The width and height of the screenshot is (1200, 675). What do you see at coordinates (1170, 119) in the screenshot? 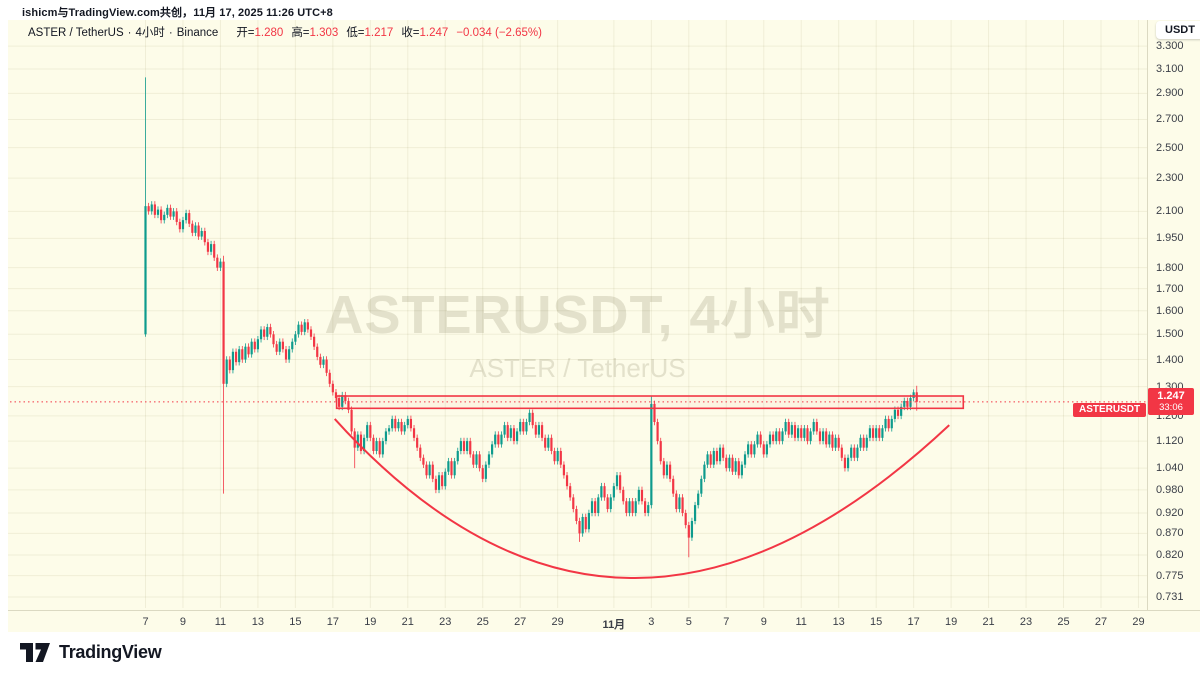
I see `price-tick: 2.700` at bounding box center [1170, 119].